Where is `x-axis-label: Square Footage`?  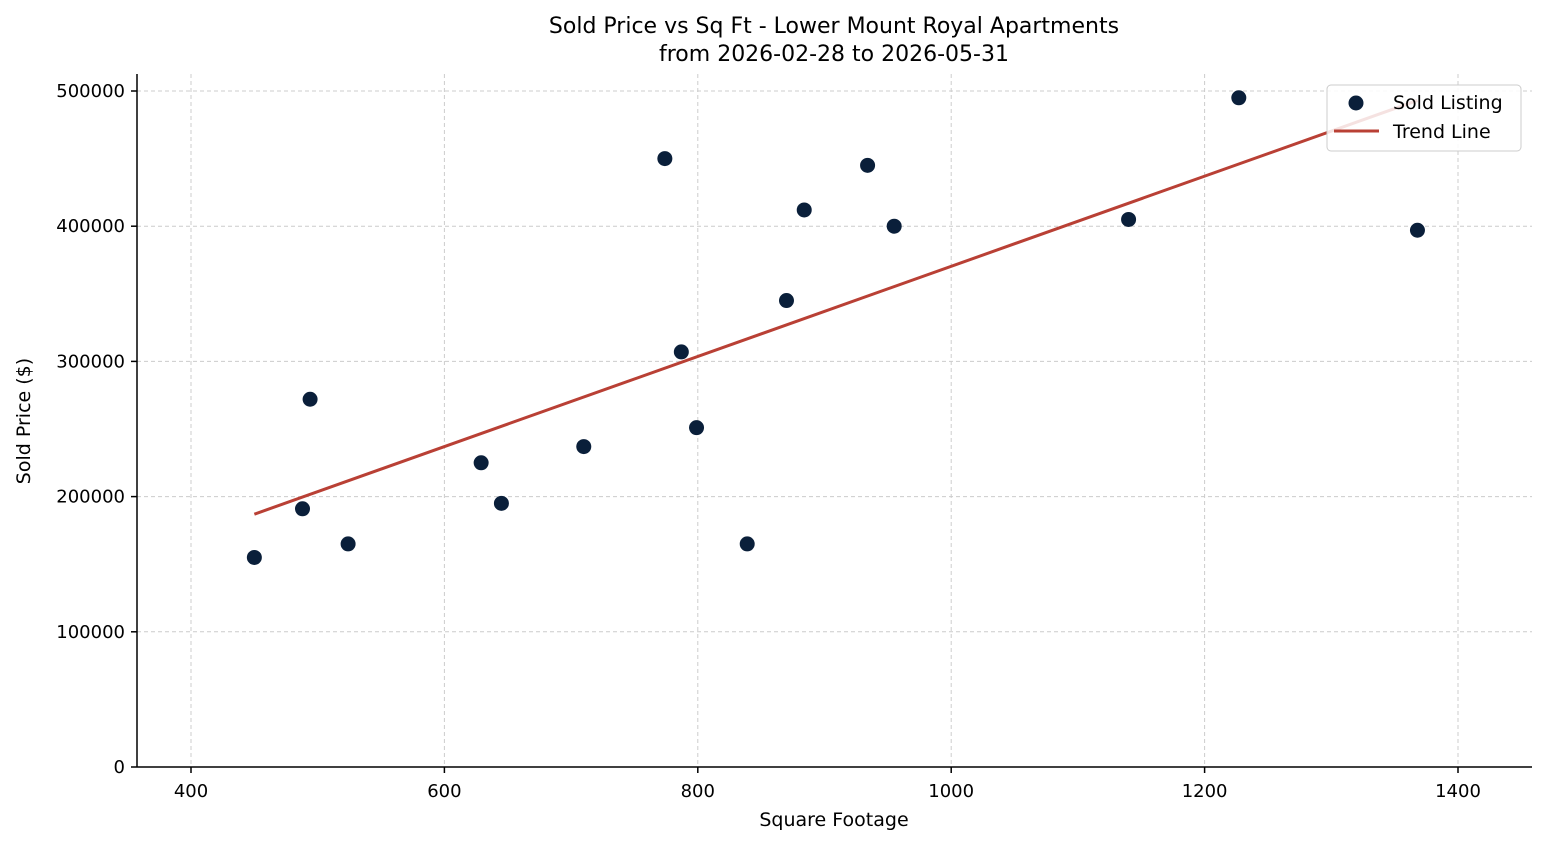 x-axis-label: Square Footage is located at coordinates (833, 820).